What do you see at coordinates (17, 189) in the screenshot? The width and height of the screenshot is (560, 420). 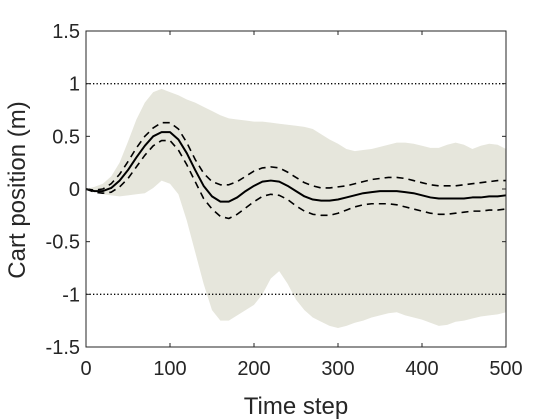 I see `y-axis-label: Cart position (m)` at bounding box center [17, 189].